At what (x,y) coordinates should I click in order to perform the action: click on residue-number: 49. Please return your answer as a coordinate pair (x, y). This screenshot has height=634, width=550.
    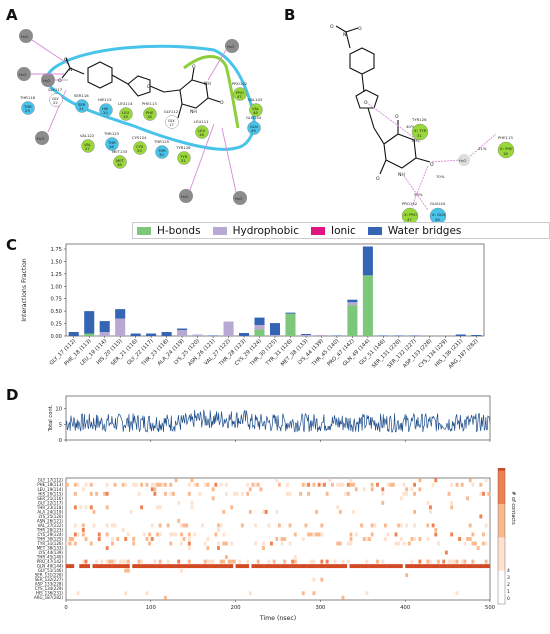
    Looking at the image, I should click on (253, 130).